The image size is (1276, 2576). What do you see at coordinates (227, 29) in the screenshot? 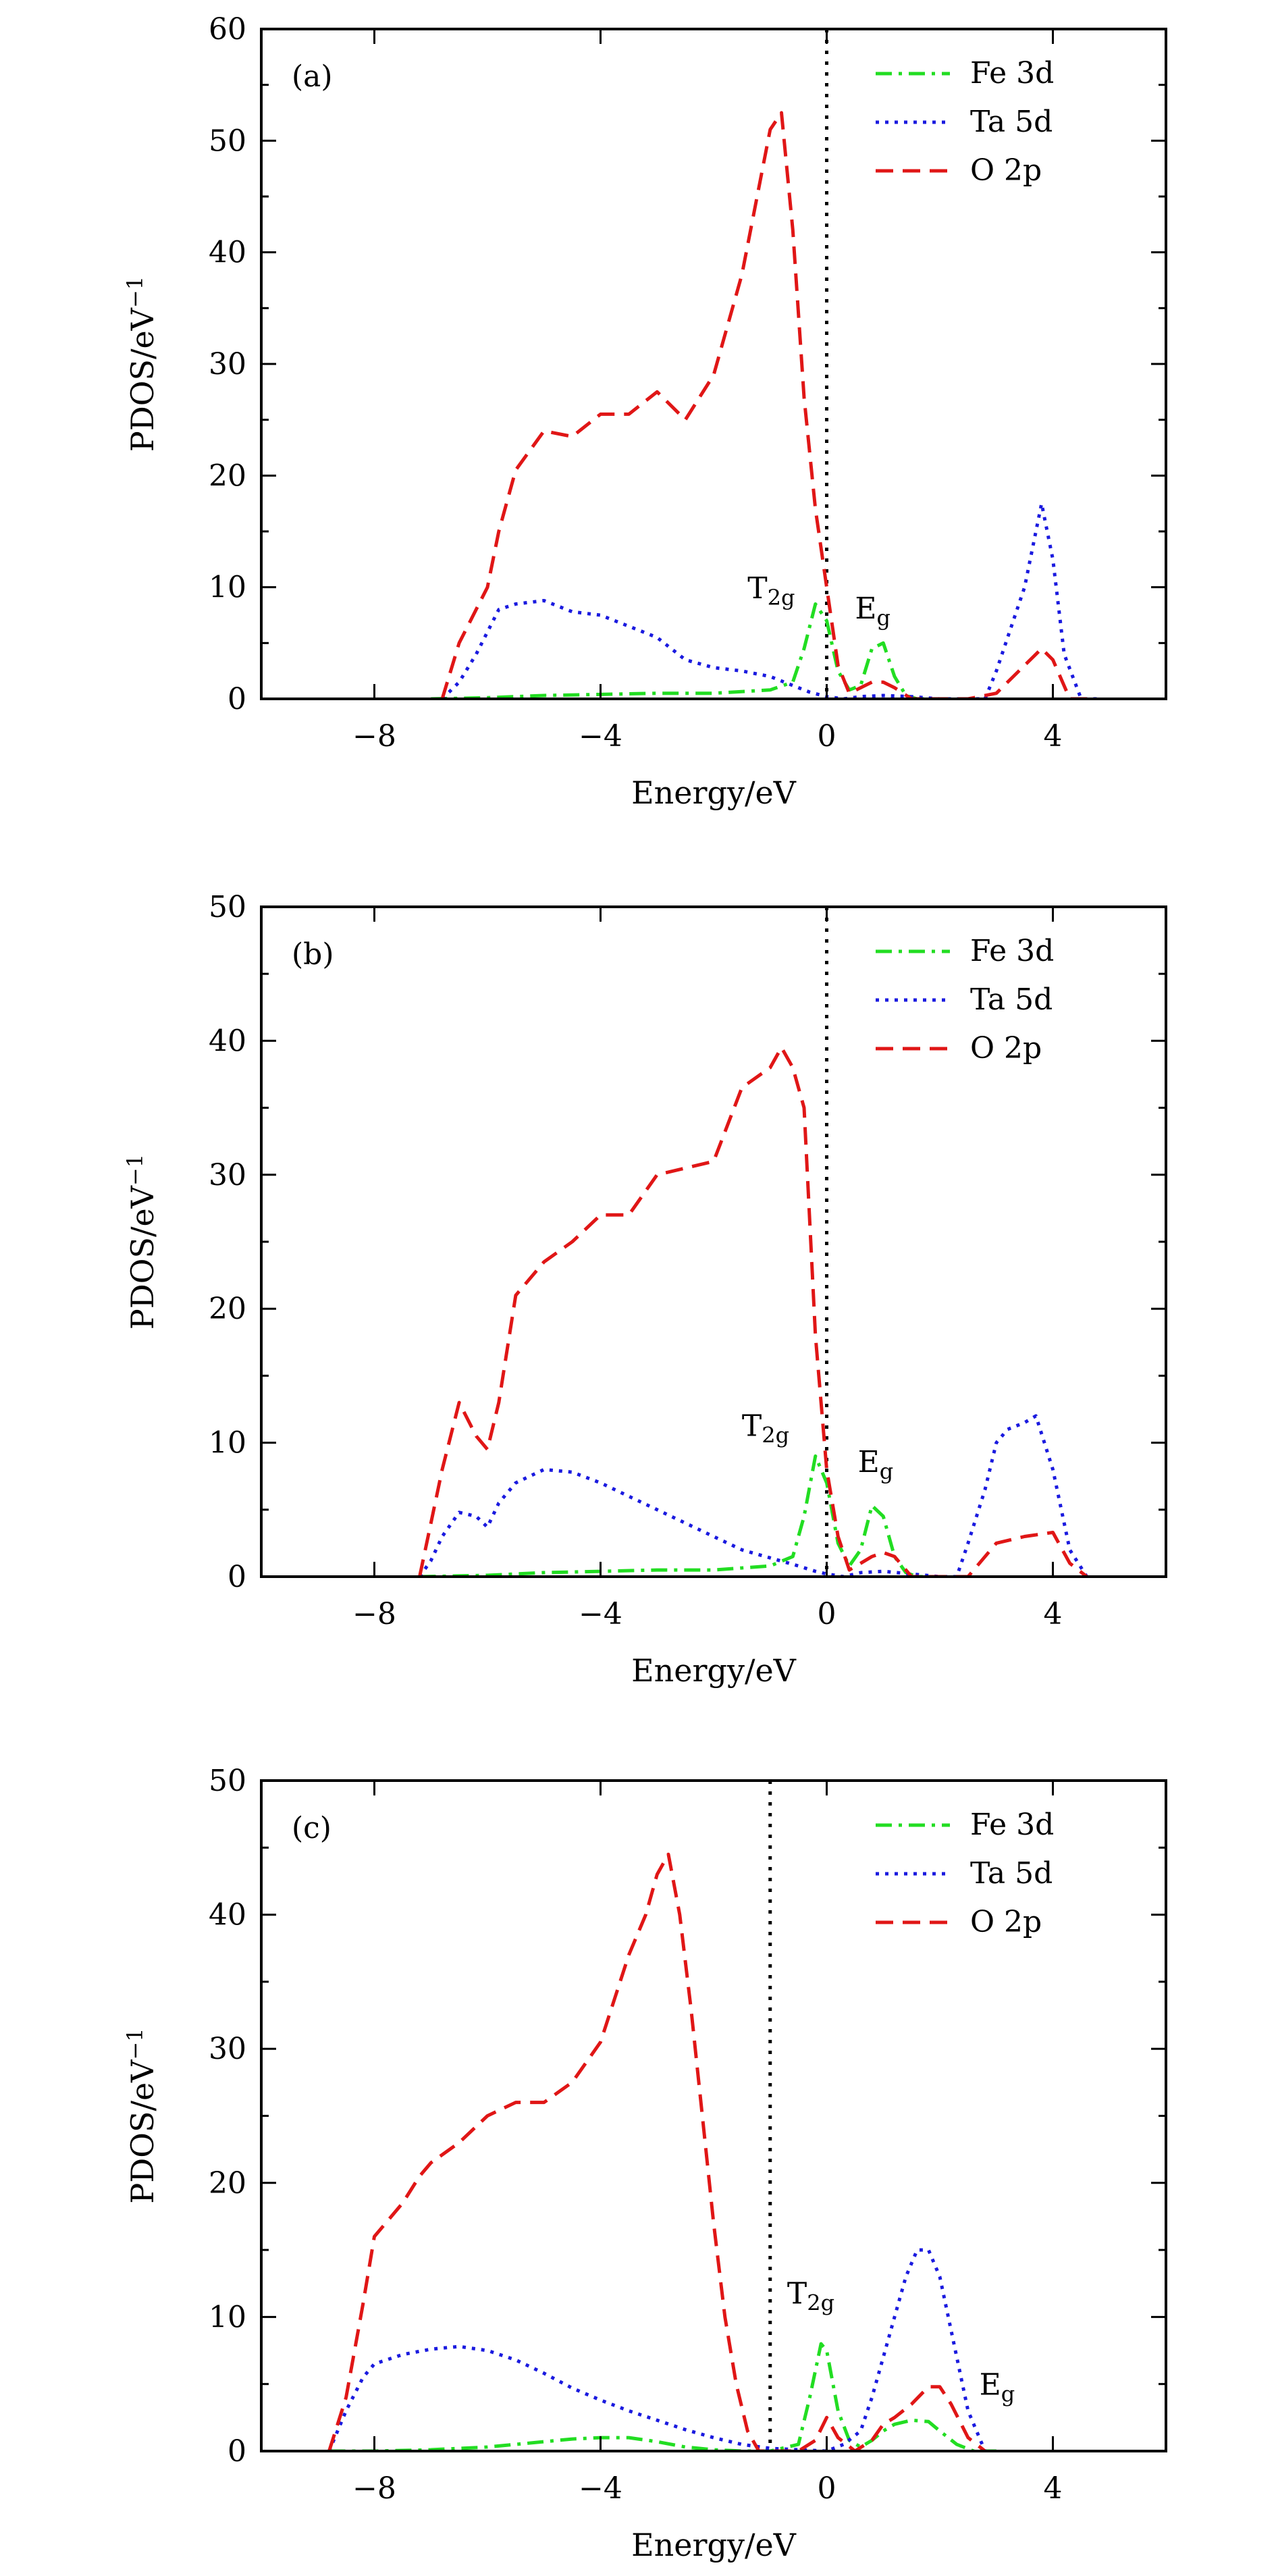
I see `y-tick-label: 60` at bounding box center [227, 29].